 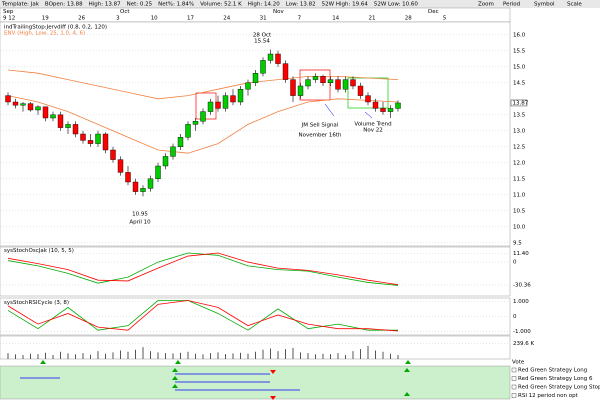 What do you see at coordinates (221, 5) in the screenshot?
I see `header-item: Volume: 52.1 K` at bounding box center [221, 5].